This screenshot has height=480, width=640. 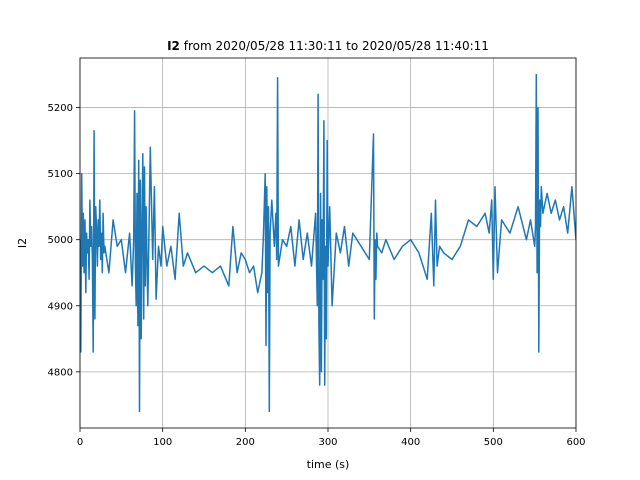 I want to click on x-tick-label: 600, so click(x=575, y=442).